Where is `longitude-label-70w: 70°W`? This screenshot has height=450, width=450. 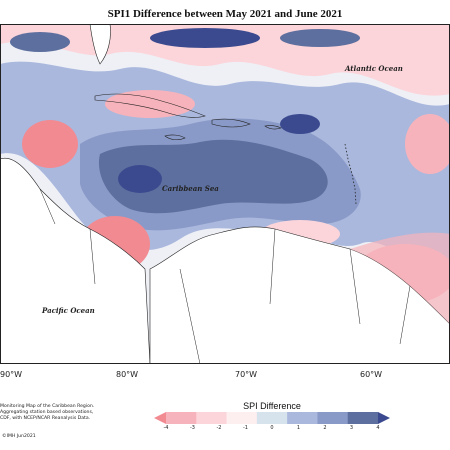 longitude-label-70w: 70°W is located at coordinates (246, 374).